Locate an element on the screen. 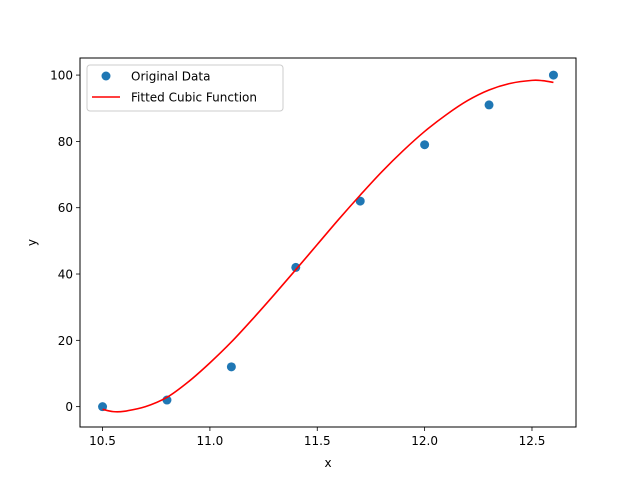 This screenshot has height=480, width=640. x-tick-label: 11.5 is located at coordinates (317, 441).